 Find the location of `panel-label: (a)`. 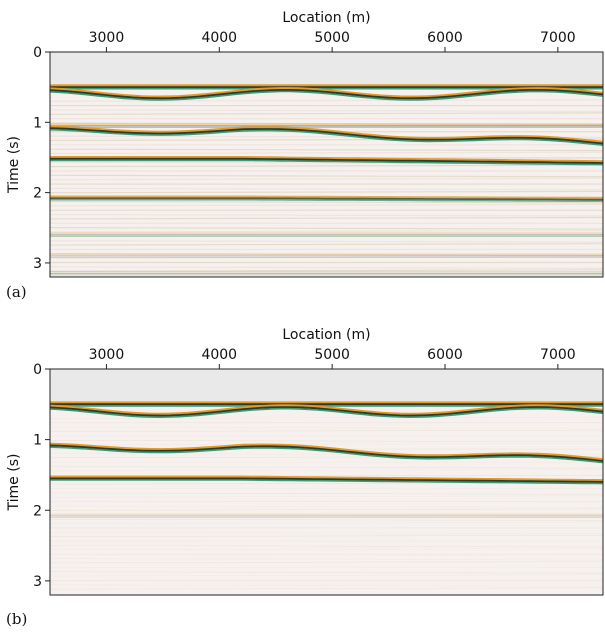

panel-label: (a) is located at coordinates (16, 292).